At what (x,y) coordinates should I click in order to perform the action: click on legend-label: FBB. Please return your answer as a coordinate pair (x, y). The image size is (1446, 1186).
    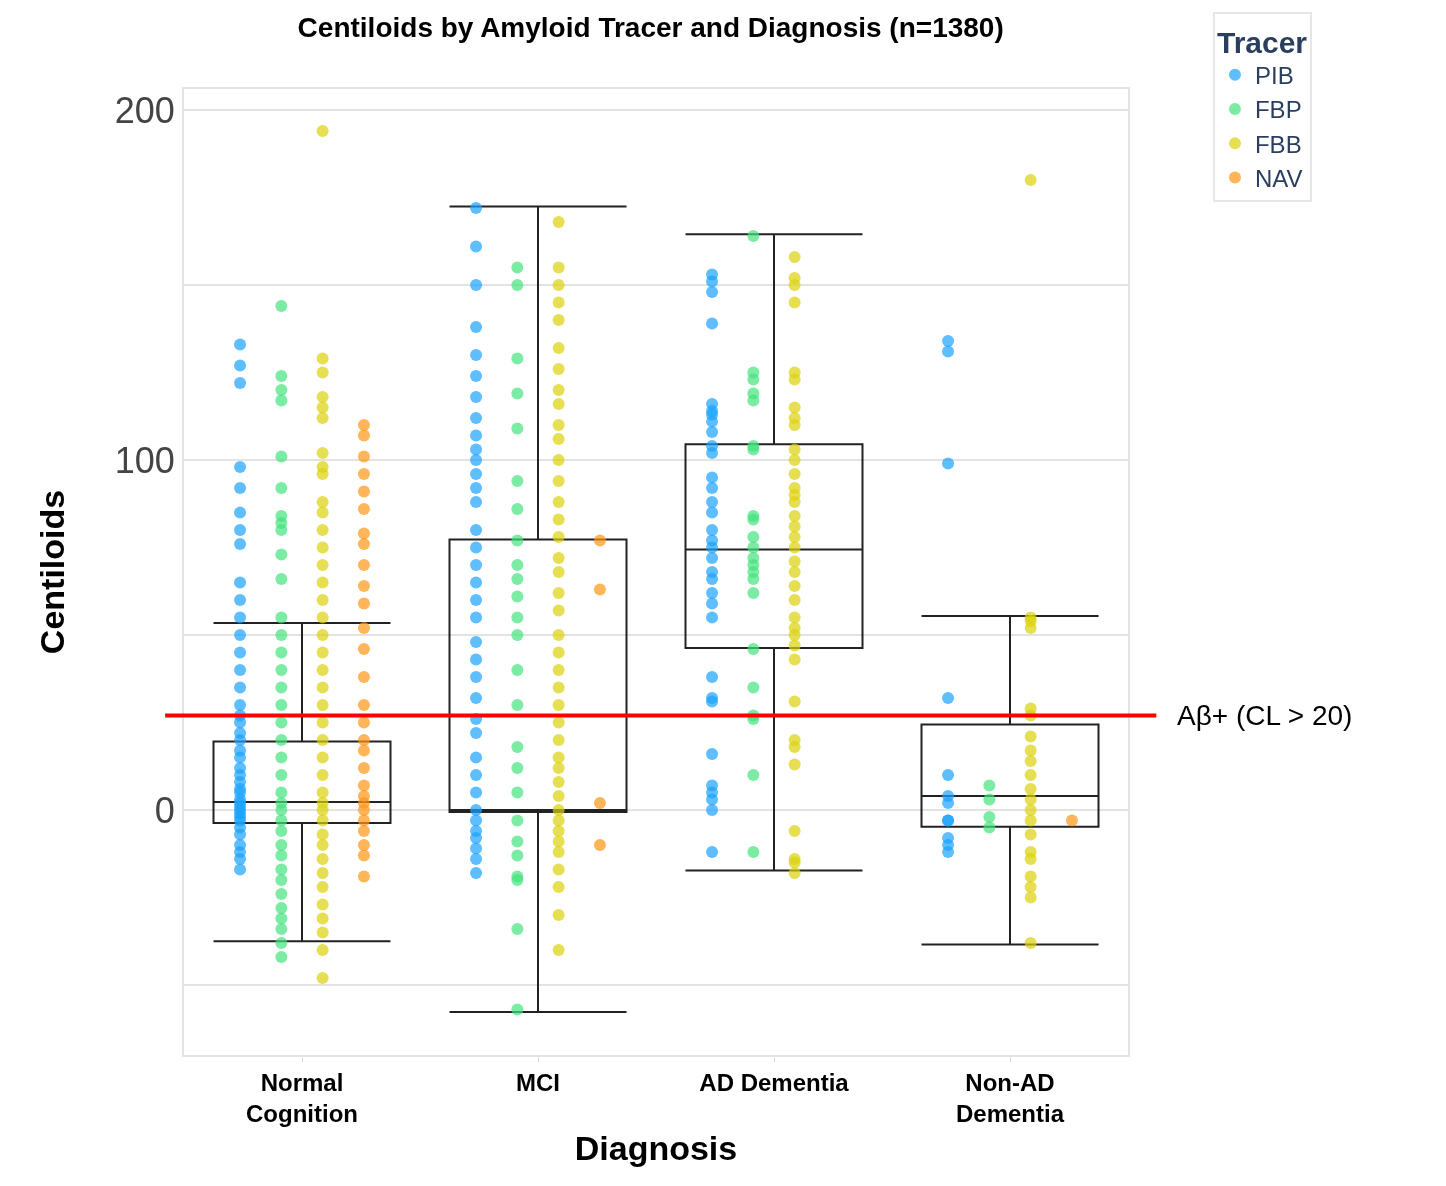
    Looking at the image, I should click on (1278, 144).